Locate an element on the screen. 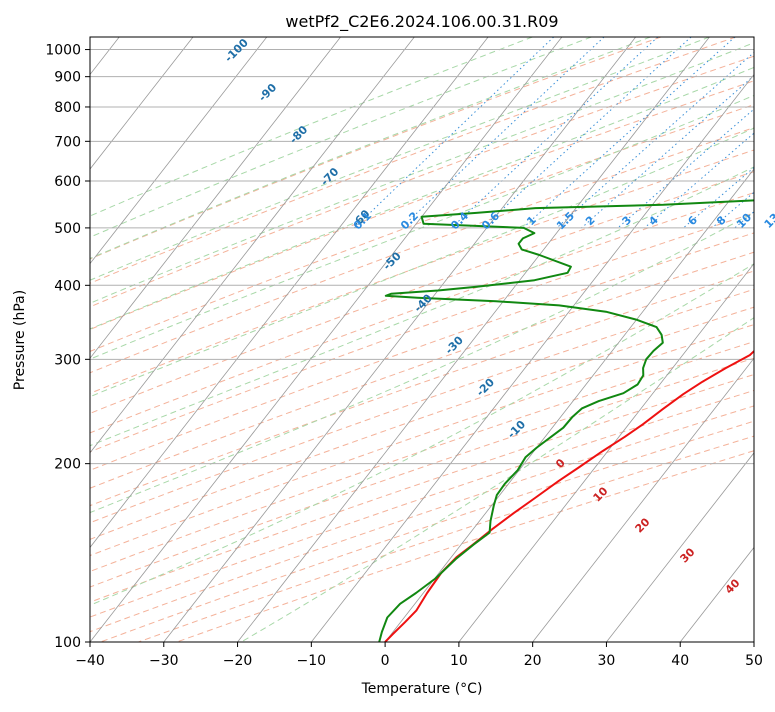  y-tick-label: 300 is located at coordinates (67, 360).